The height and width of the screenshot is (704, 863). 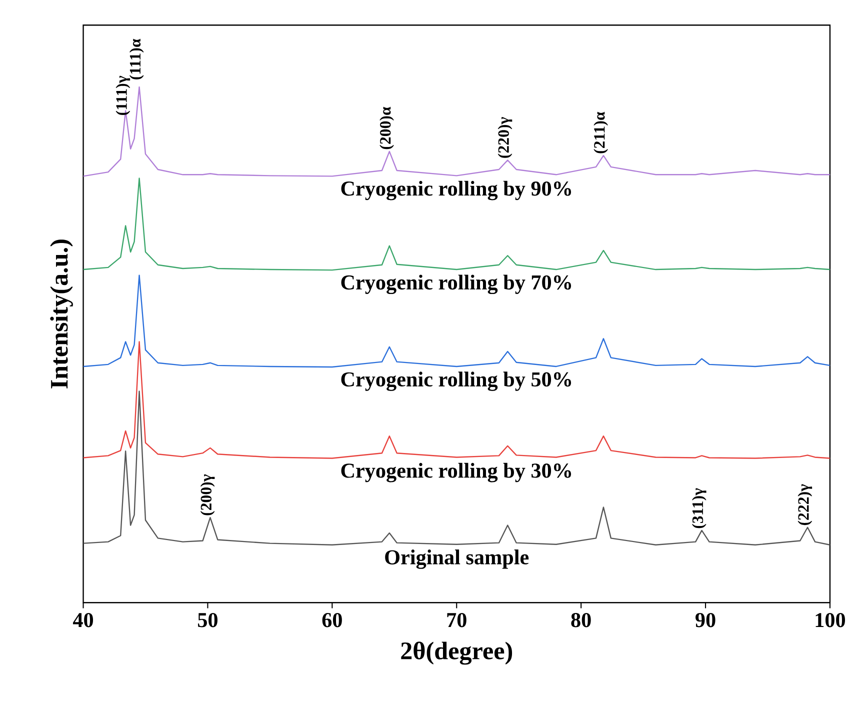 What do you see at coordinates (456, 381) in the screenshot?
I see `series-label: Cryogenic rolling by 50%` at bounding box center [456, 381].